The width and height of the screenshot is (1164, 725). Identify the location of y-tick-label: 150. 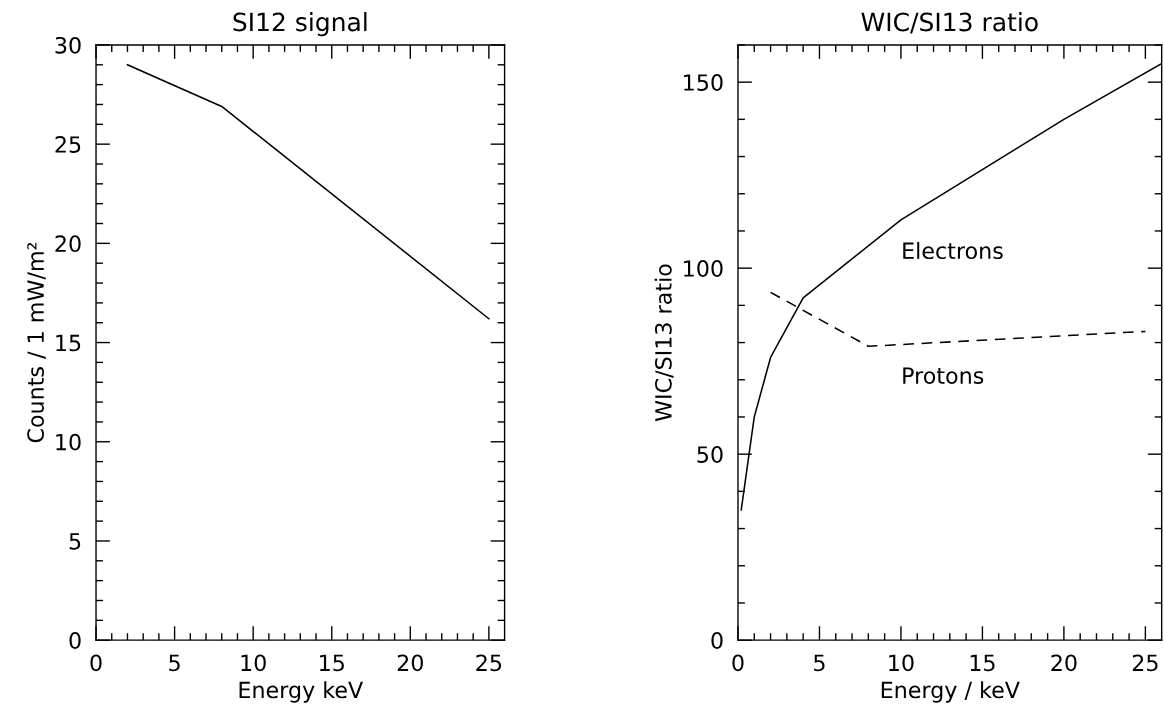
(703, 82).